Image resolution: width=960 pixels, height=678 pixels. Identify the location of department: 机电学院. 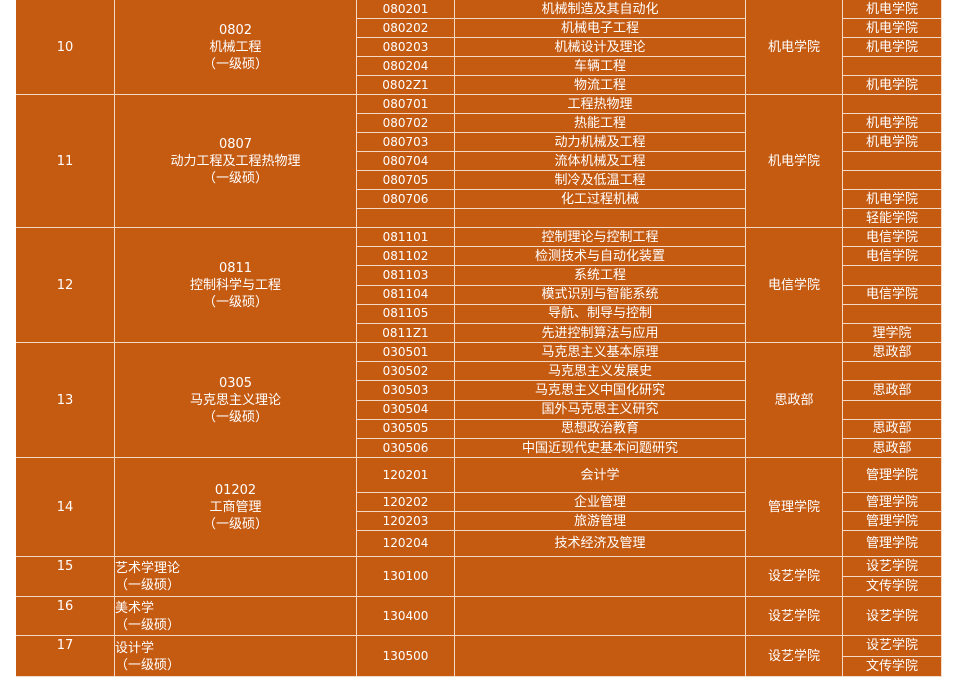
(794, 161).